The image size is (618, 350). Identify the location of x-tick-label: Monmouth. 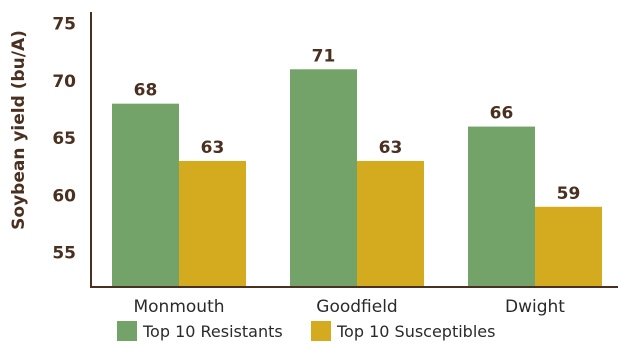
(178, 307).